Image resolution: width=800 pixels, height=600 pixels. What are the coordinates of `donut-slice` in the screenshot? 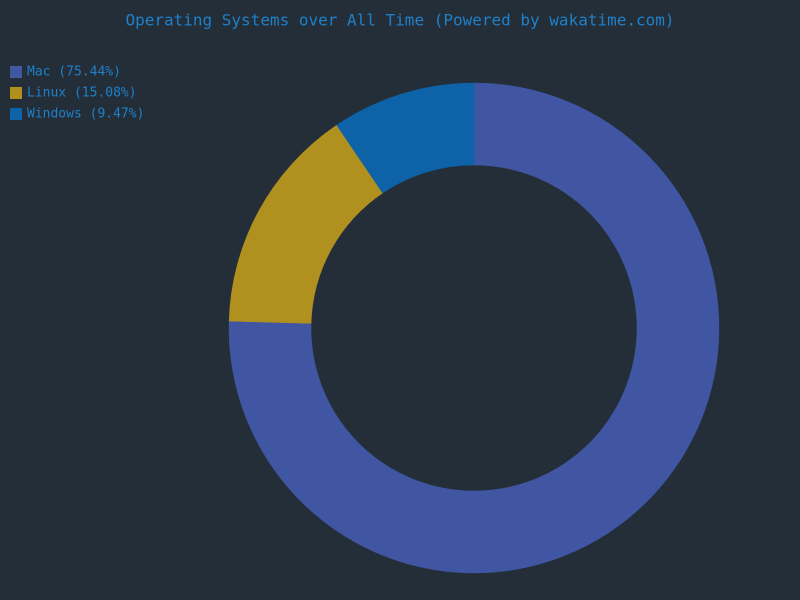 It's located at (405, 138).